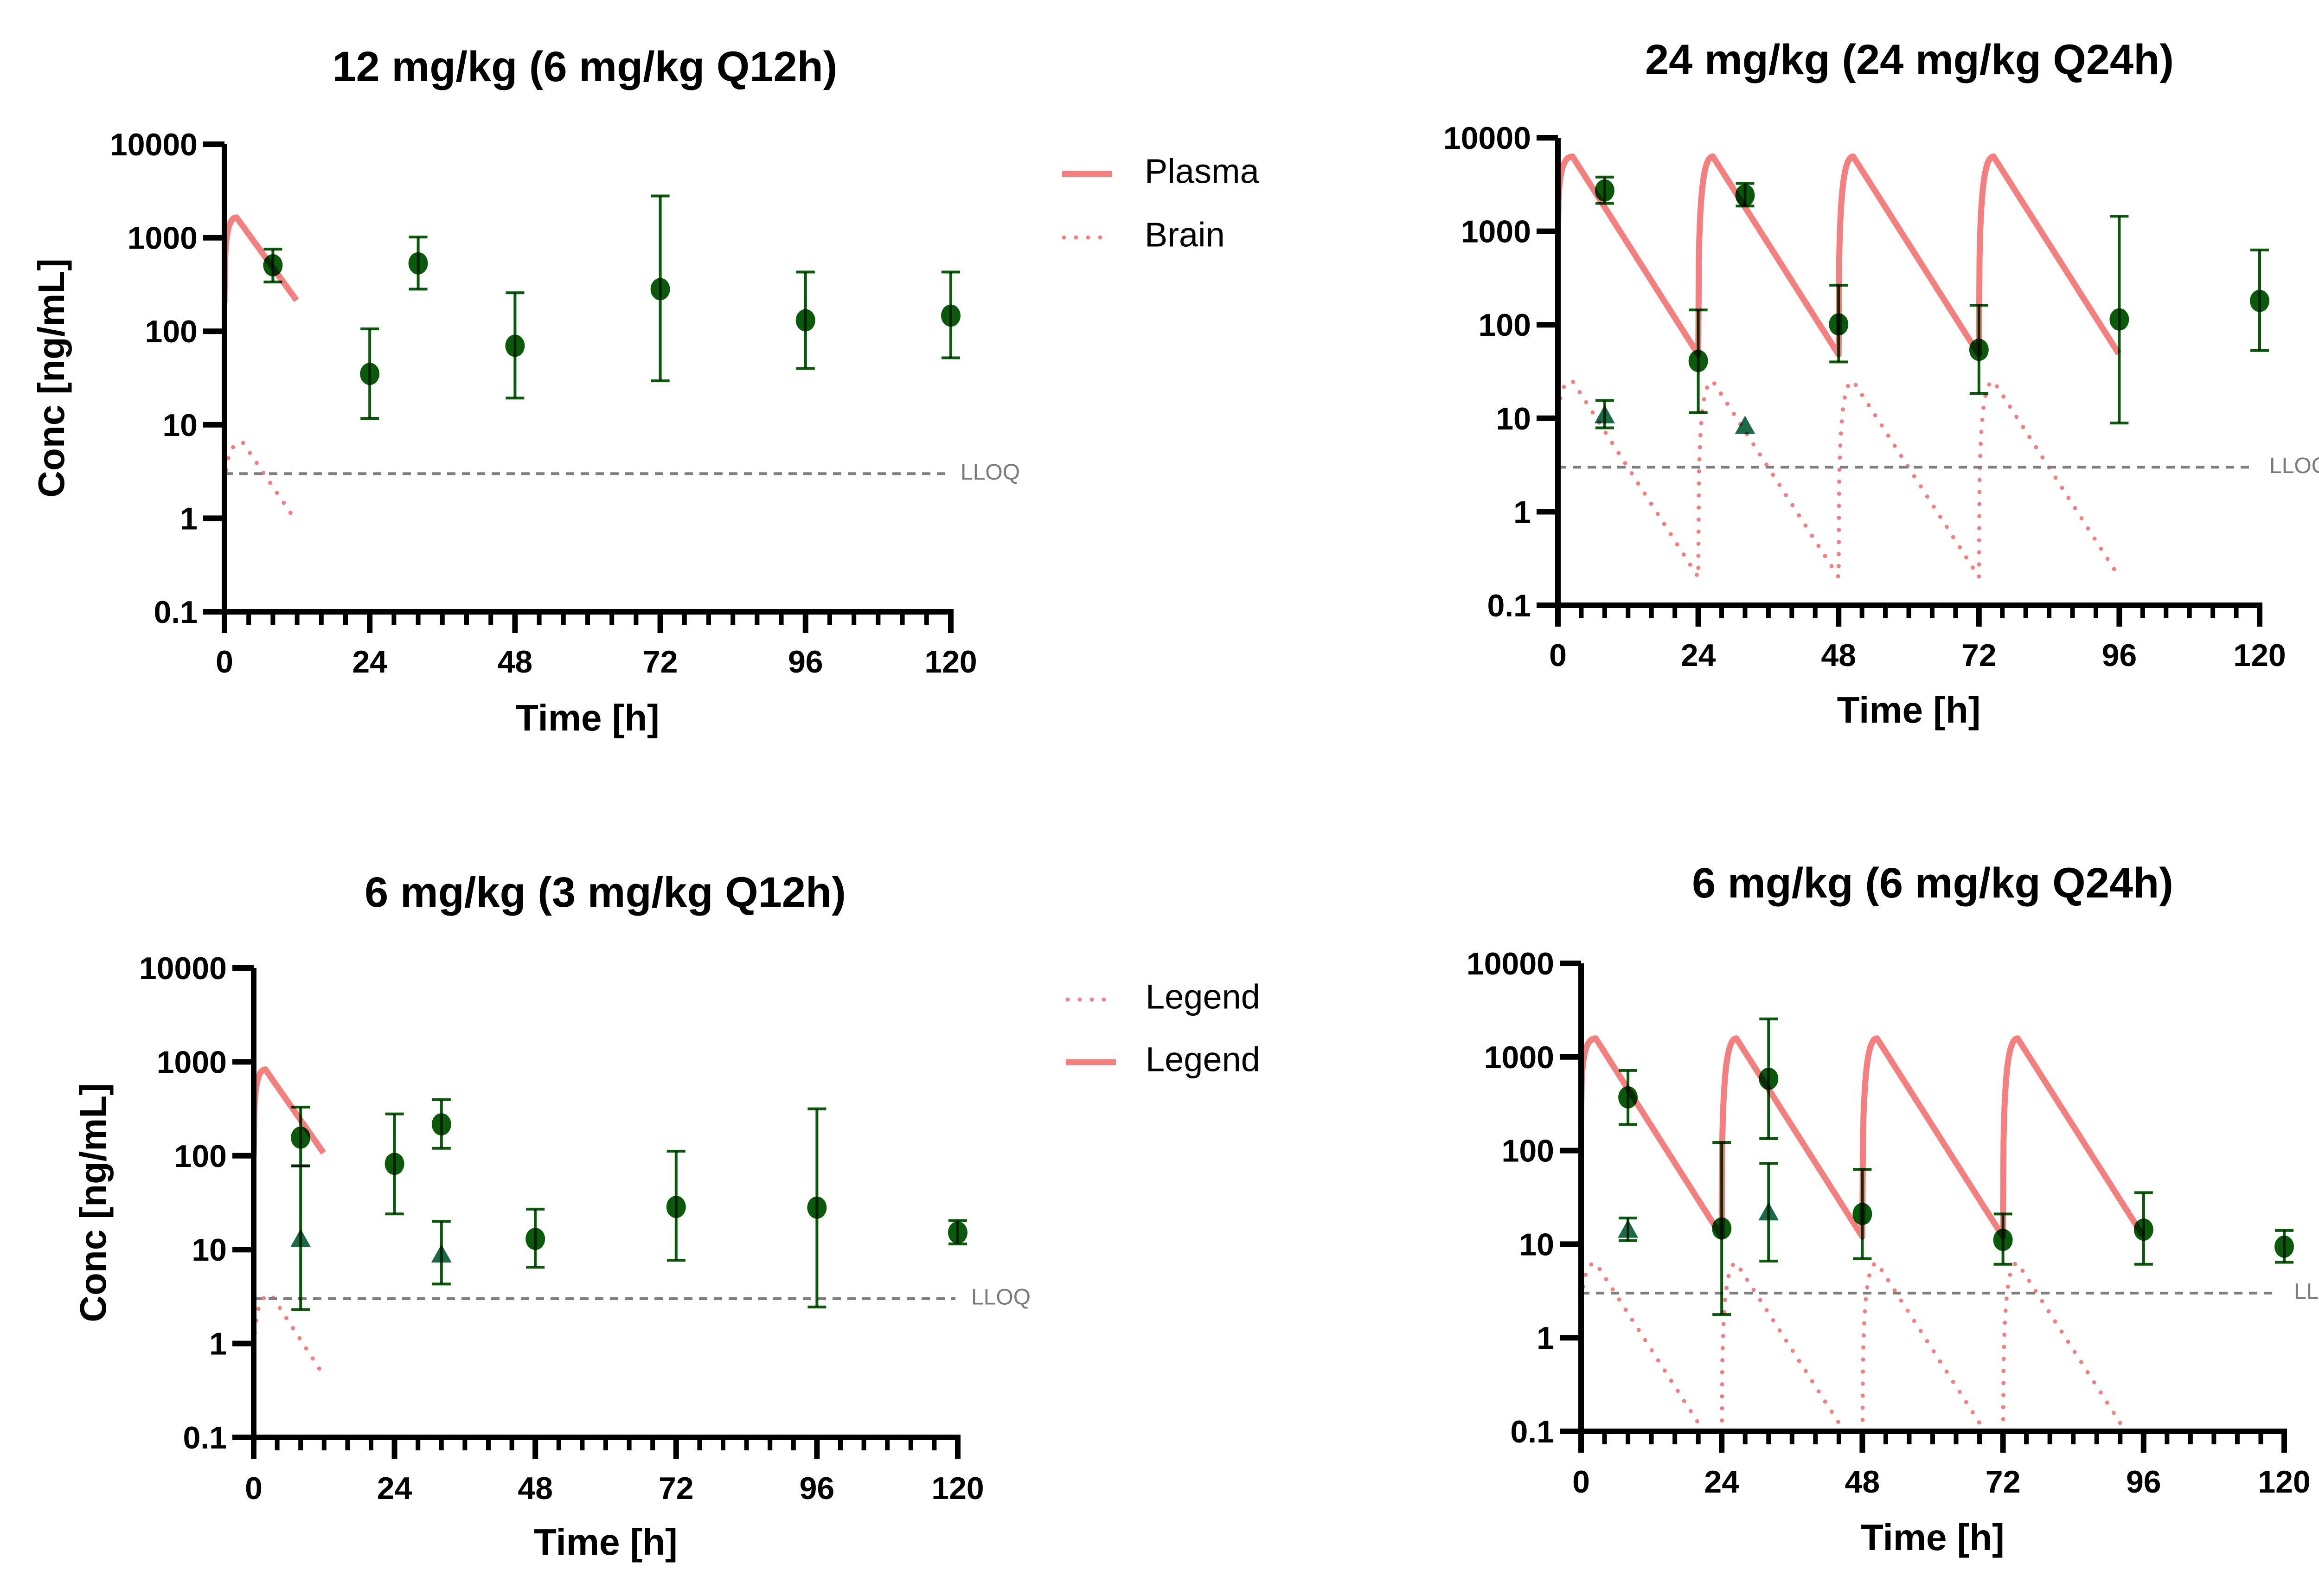 This screenshot has width=2319, height=1596. I want to click on plasma-model-curve, so click(290, 1111).